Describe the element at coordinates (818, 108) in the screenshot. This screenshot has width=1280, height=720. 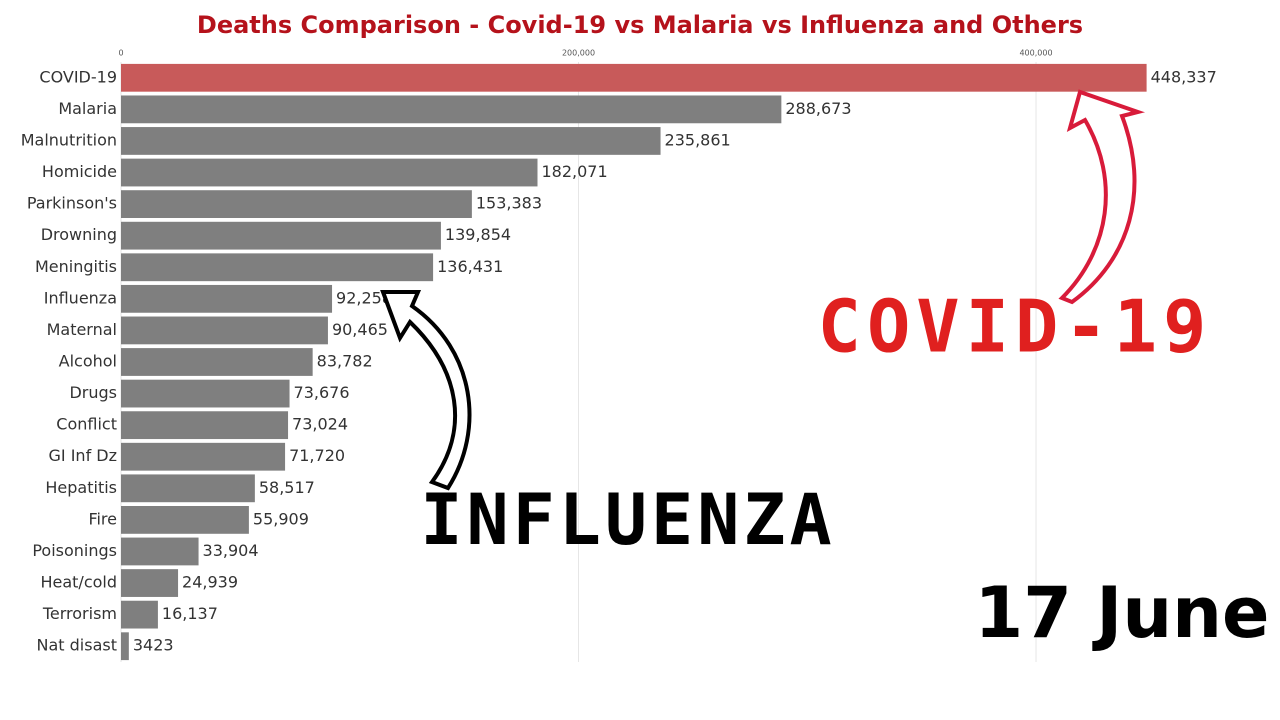
I see `value-label: 288,673` at that location.